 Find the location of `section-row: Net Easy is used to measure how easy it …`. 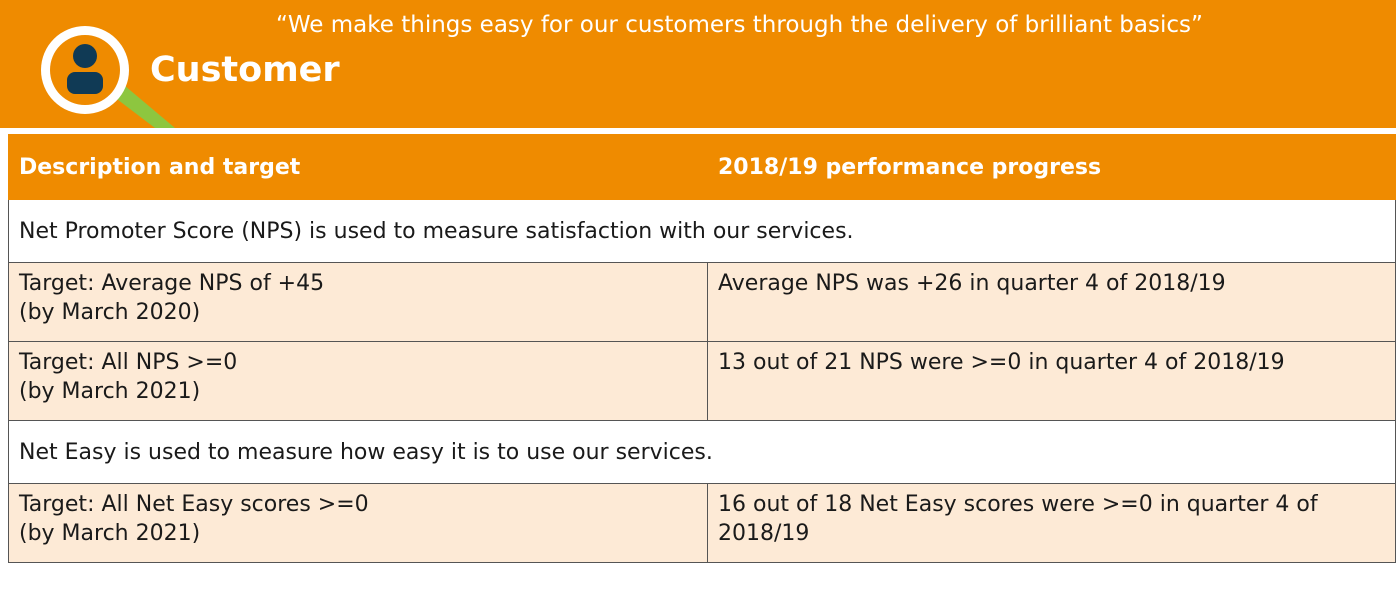

section-row: Net Easy is used to measure how easy it … is located at coordinates (702, 452).